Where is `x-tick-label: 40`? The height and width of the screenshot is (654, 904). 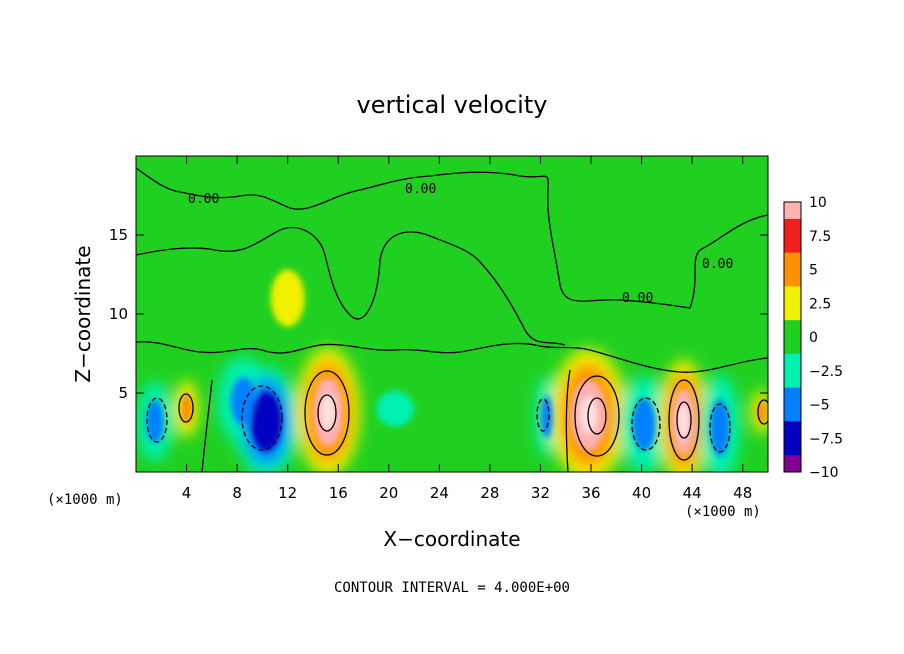
x-tick-label: 40 is located at coordinates (641, 493).